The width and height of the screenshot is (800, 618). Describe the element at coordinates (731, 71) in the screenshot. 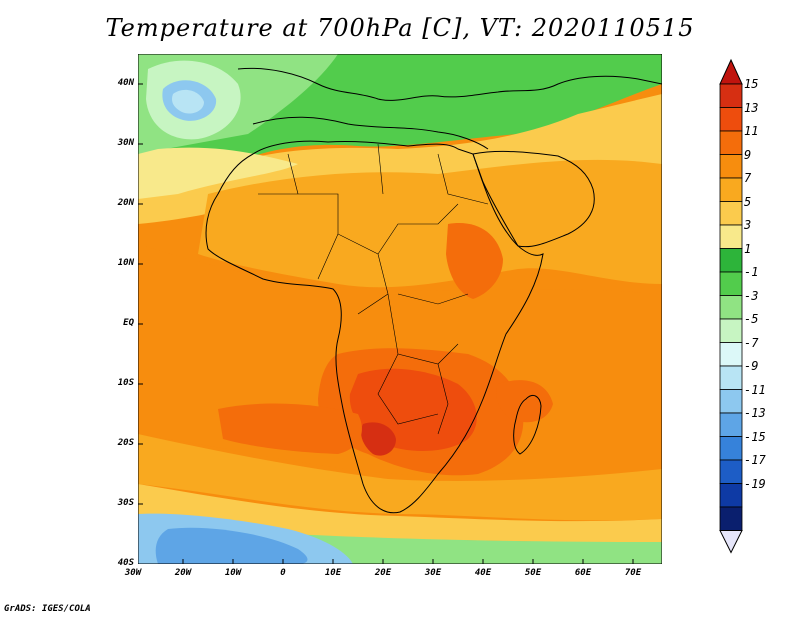

I see `colorbar-top-arrow` at that location.